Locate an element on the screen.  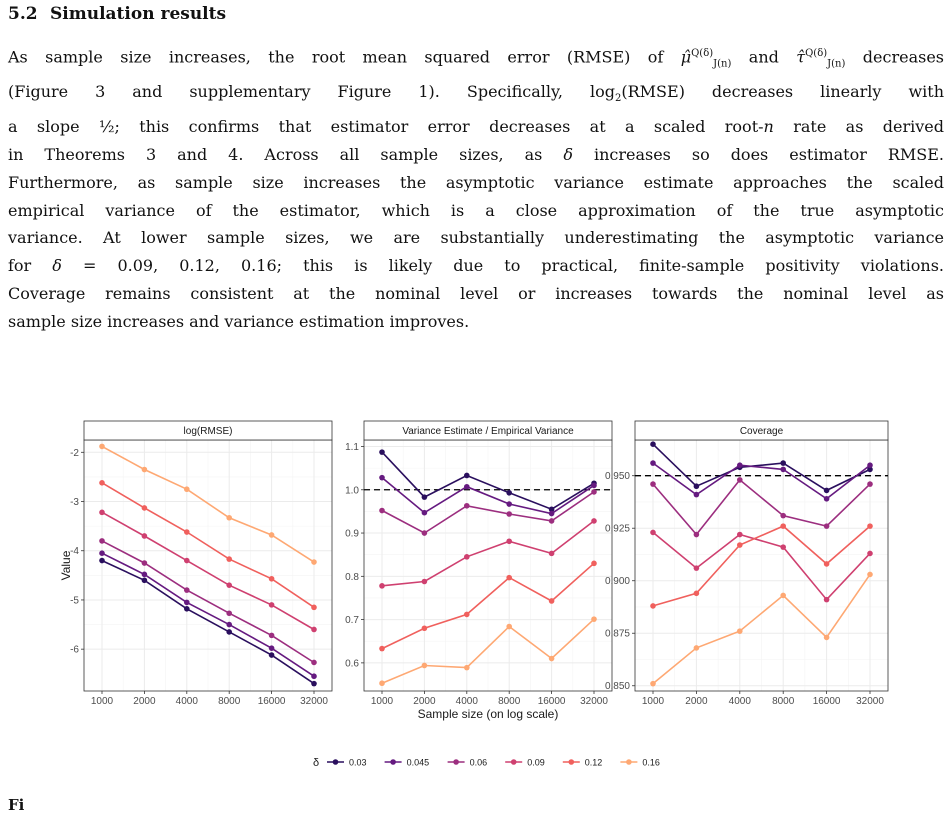
legend-label: 0.16 is located at coordinates (651, 763).